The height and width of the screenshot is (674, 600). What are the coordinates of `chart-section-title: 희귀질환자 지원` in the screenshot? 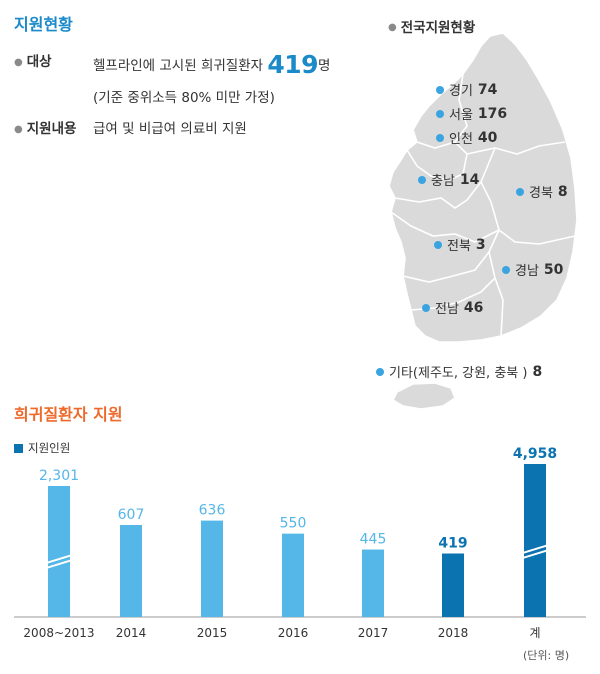 It's located at (68, 414).